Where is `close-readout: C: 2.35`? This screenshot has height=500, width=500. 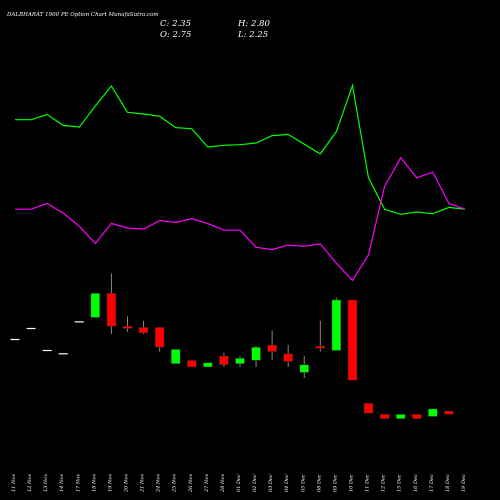 close-readout: C: 2.35 is located at coordinates (175, 24).